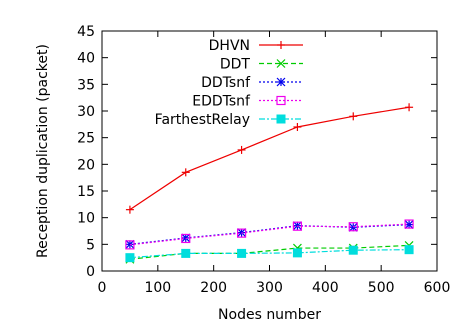 This screenshot has height=324, width=465. I want to click on y-tick-label: 10, so click(86, 219).